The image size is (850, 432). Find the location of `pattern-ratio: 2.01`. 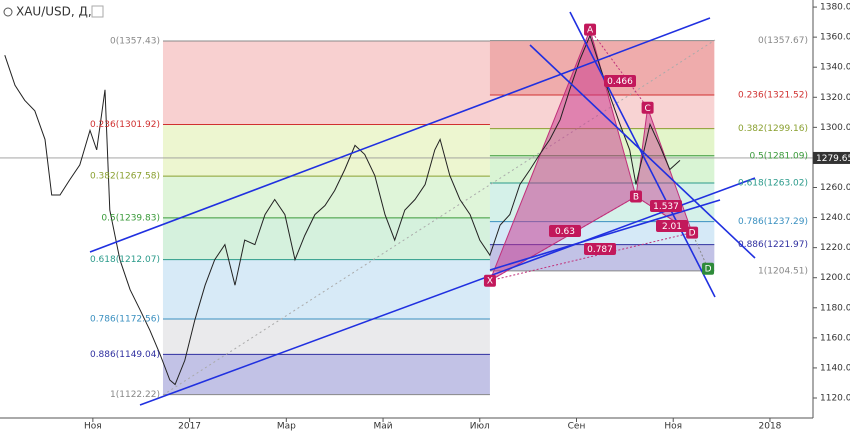

pattern-ratio: 2.01 is located at coordinates (672, 227).